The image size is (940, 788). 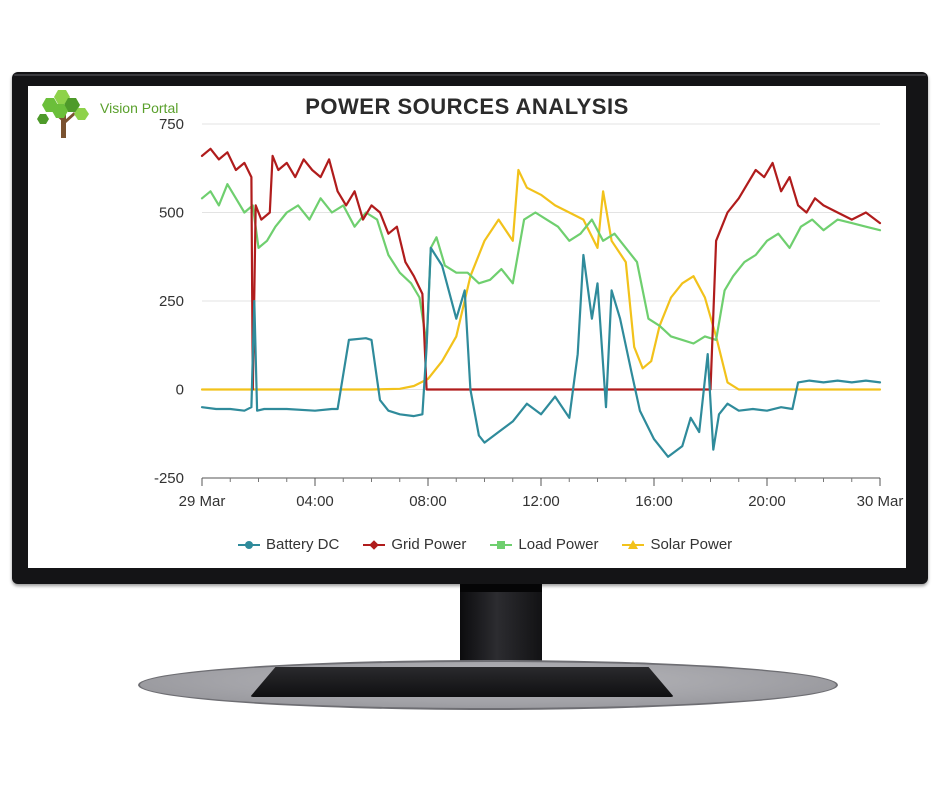 What do you see at coordinates (139, 108) in the screenshot?
I see `brand-name: Vision Portal` at bounding box center [139, 108].